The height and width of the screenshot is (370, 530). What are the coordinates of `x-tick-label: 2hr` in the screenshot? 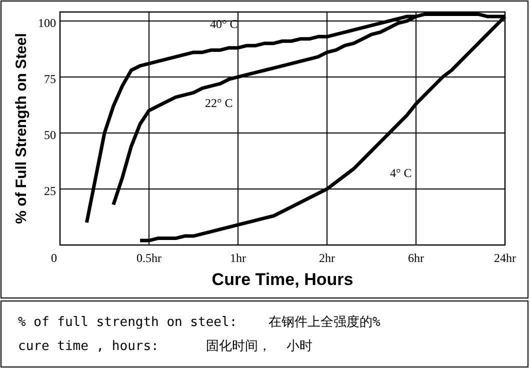 It's located at (327, 258).